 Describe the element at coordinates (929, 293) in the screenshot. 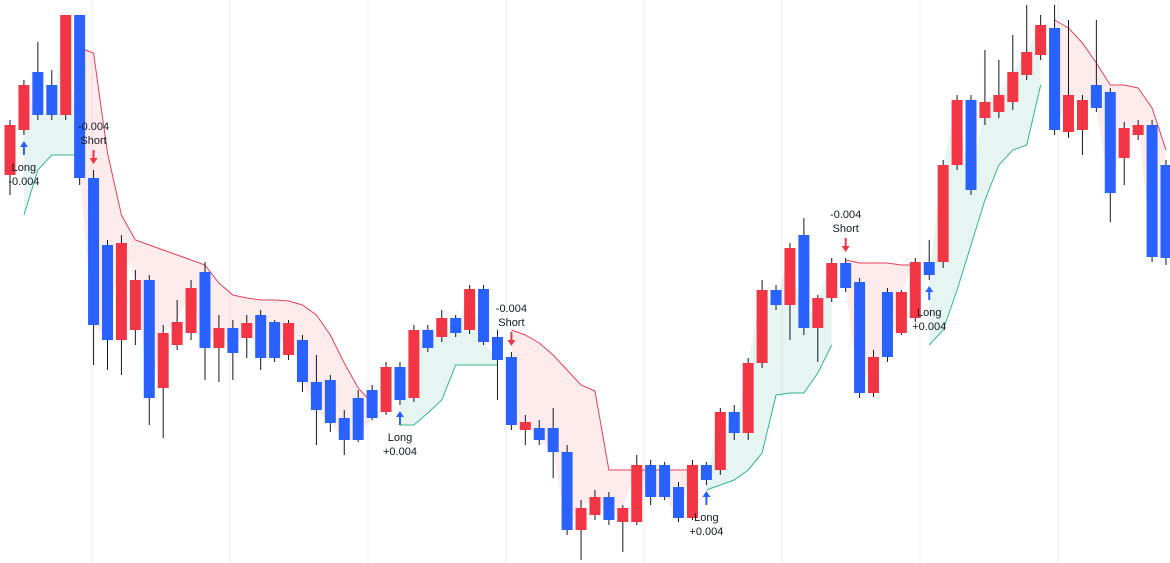

I see `long-arrow` at that location.